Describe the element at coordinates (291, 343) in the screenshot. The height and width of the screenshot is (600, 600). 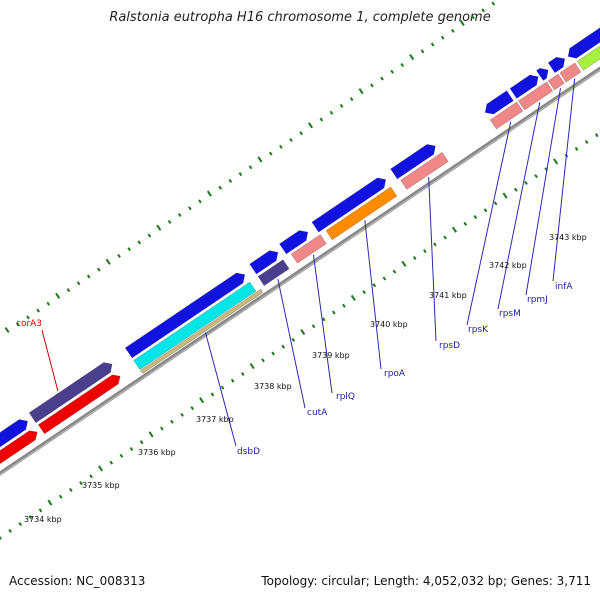
I see `cutA-callout` at that location.